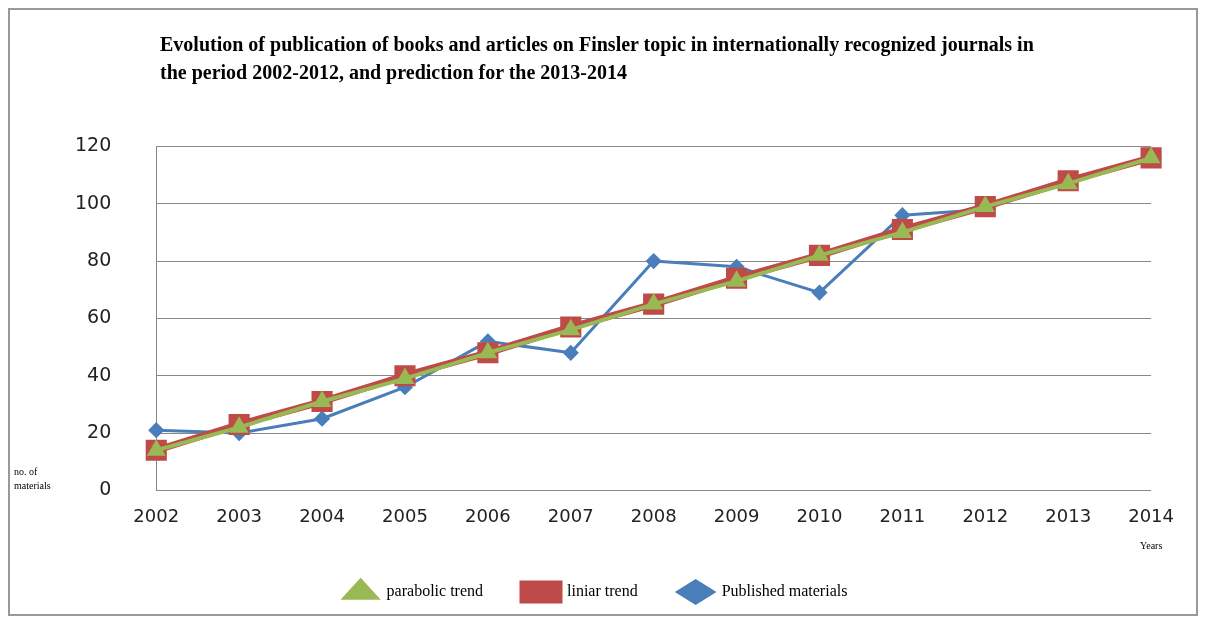  I want to click on x-tick-label: 2005, so click(405, 515).